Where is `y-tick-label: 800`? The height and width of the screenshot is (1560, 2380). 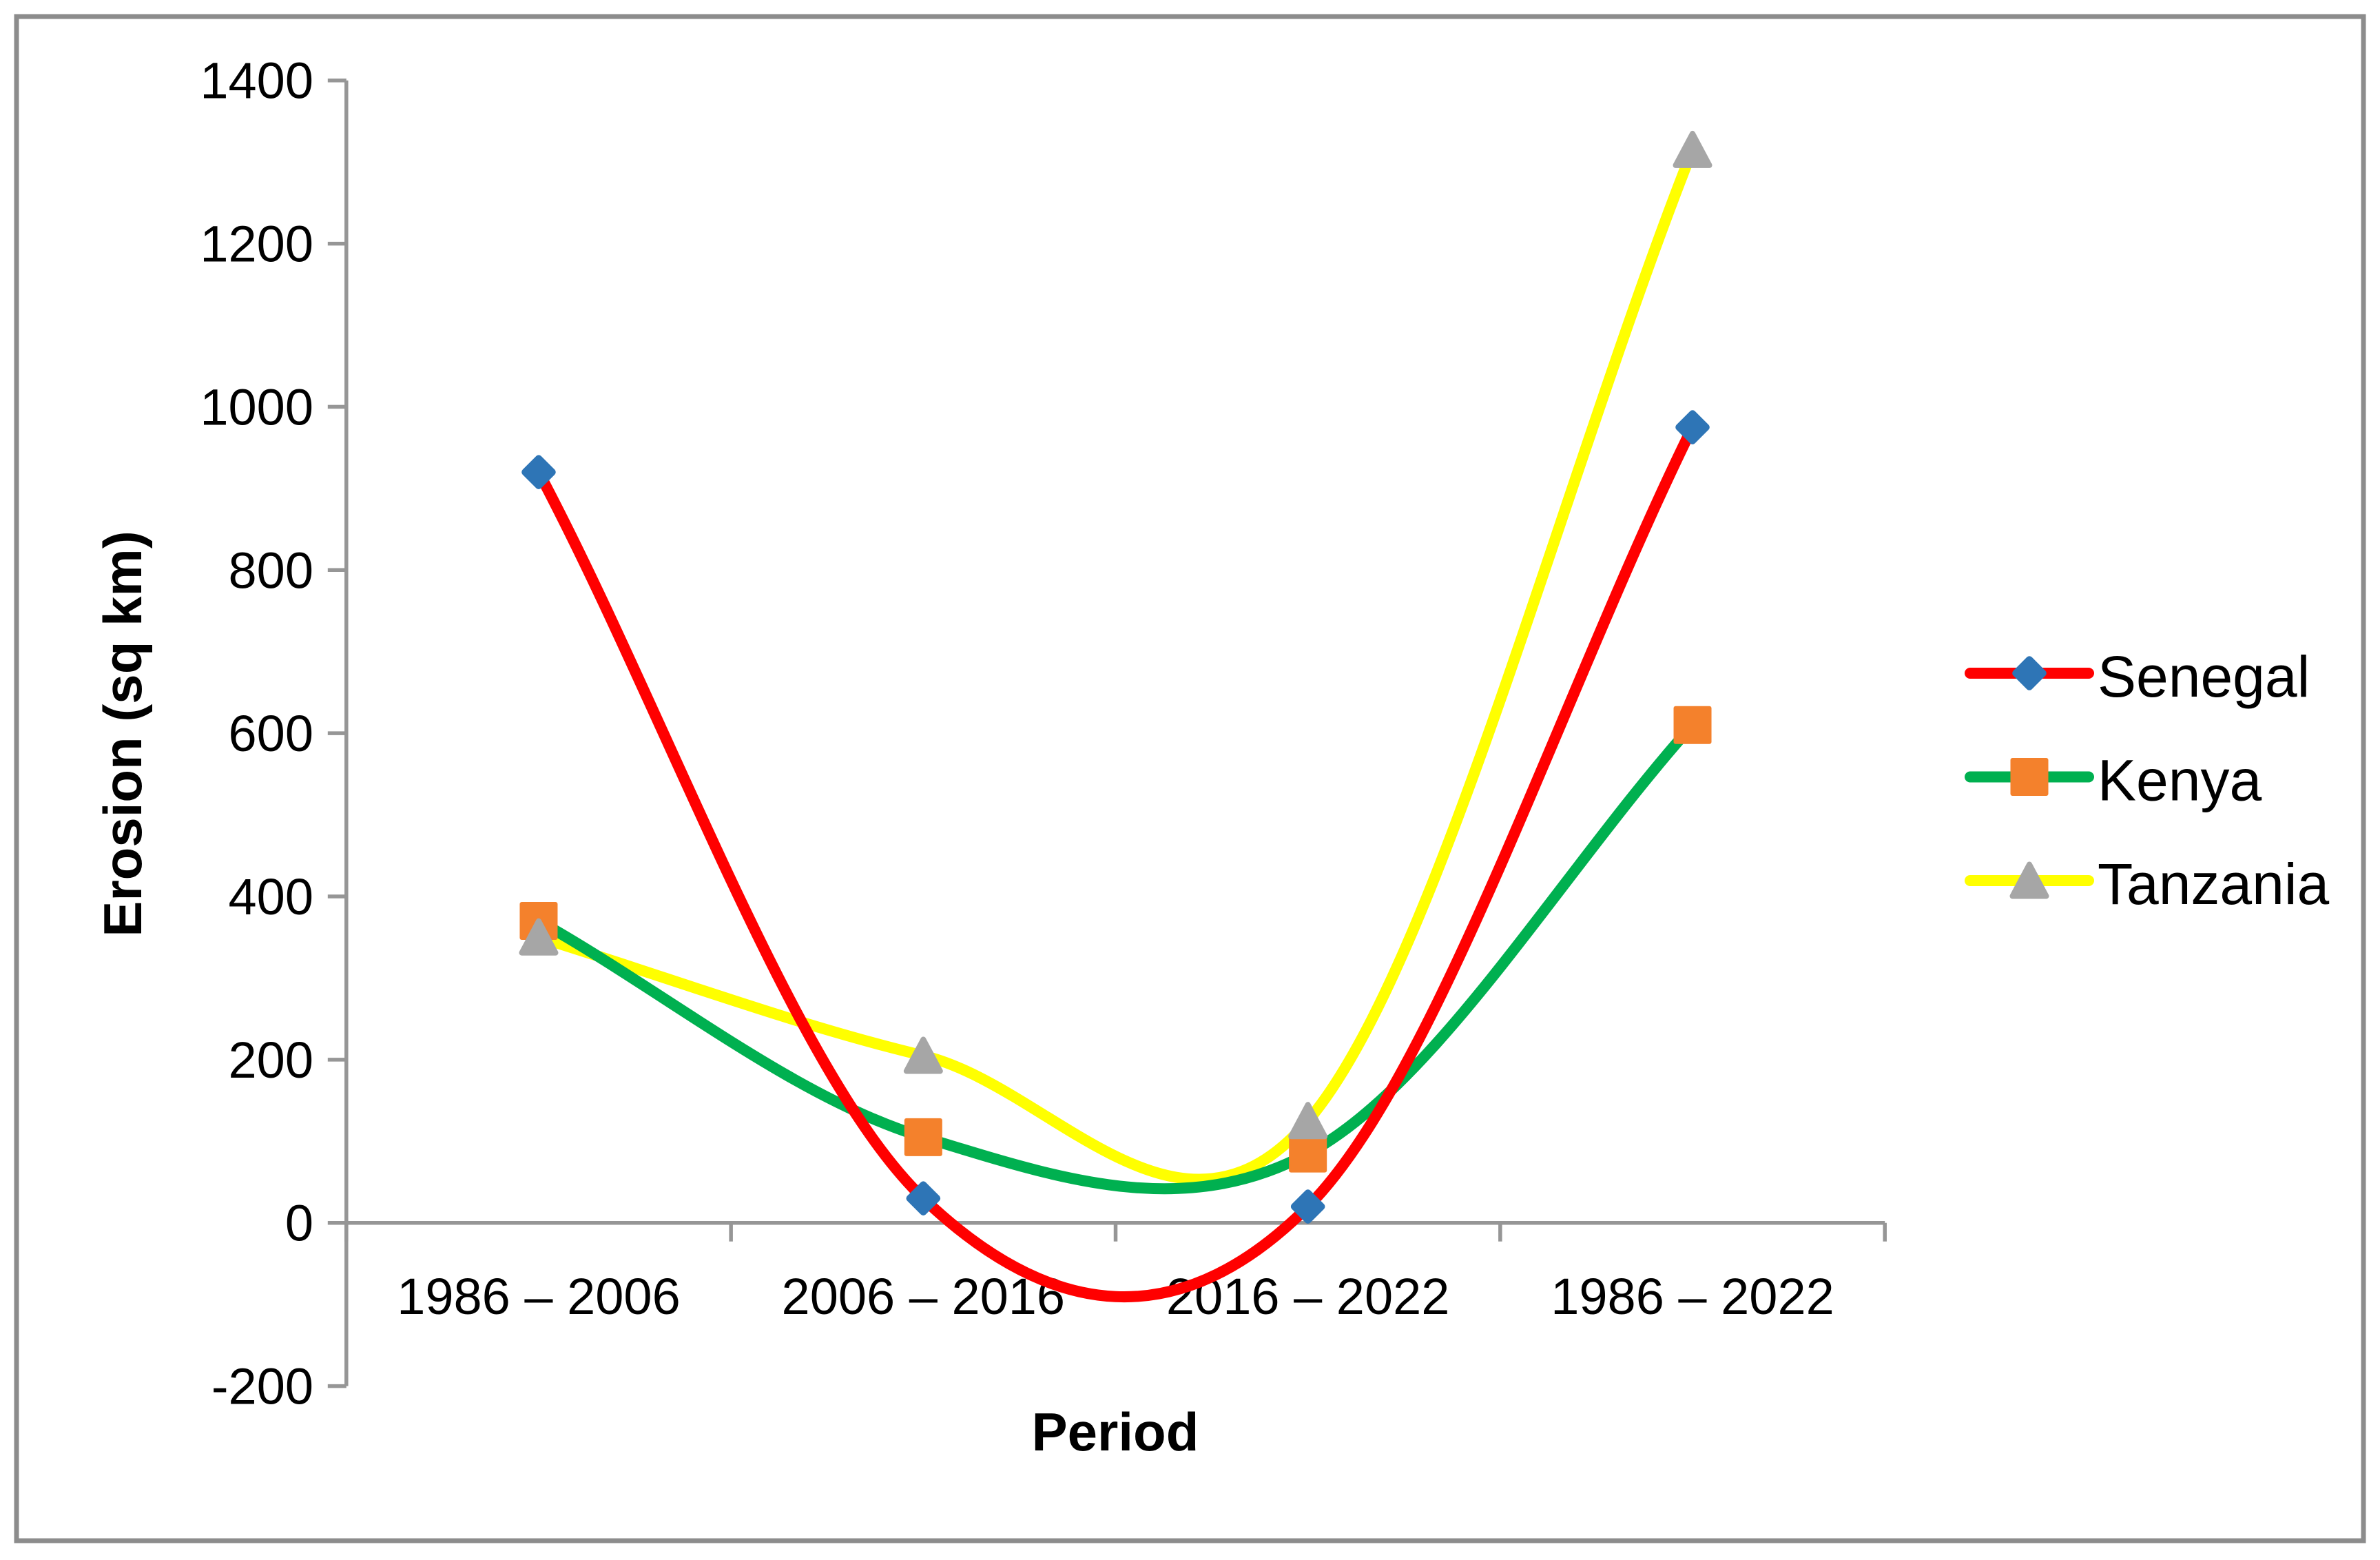 y-tick-label: 800 is located at coordinates (271, 570).